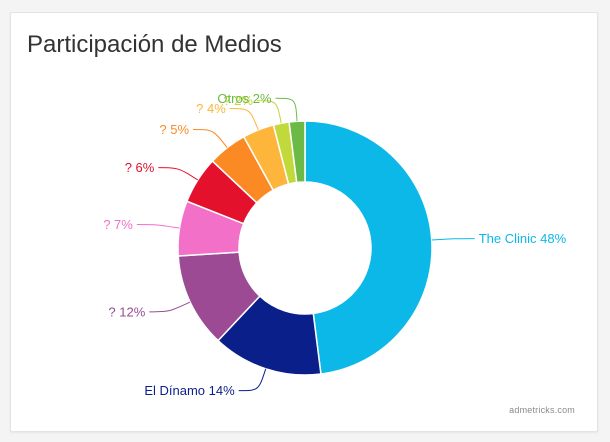 The image size is (610, 442). Describe the element at coordinates (238, 100) in the screenshot. I see `label-unknown-7: ? 2%` at that location.